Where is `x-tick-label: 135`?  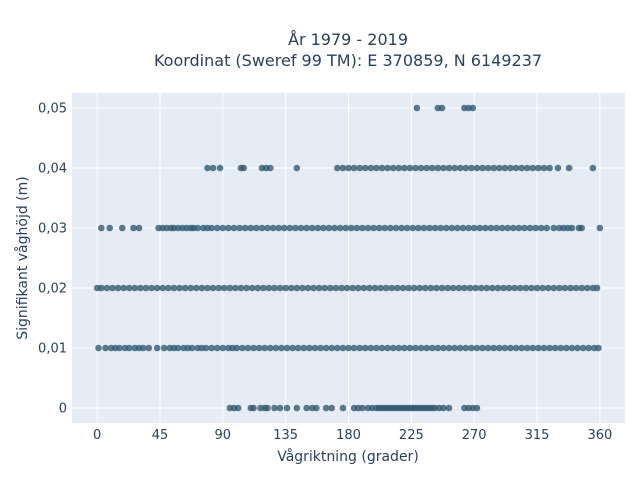
x-tick-label: 135 is located at coordinates (285, 435).